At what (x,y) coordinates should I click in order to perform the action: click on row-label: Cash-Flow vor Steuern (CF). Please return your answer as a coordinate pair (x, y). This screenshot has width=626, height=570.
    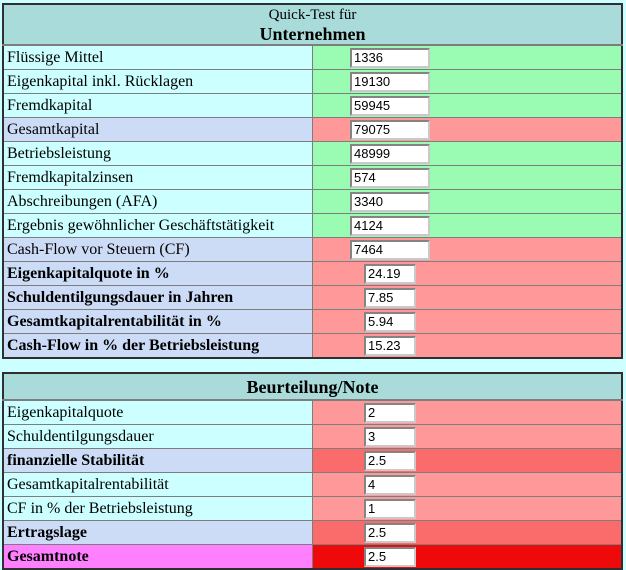
    Looking at the image, I should click on (157, 249).